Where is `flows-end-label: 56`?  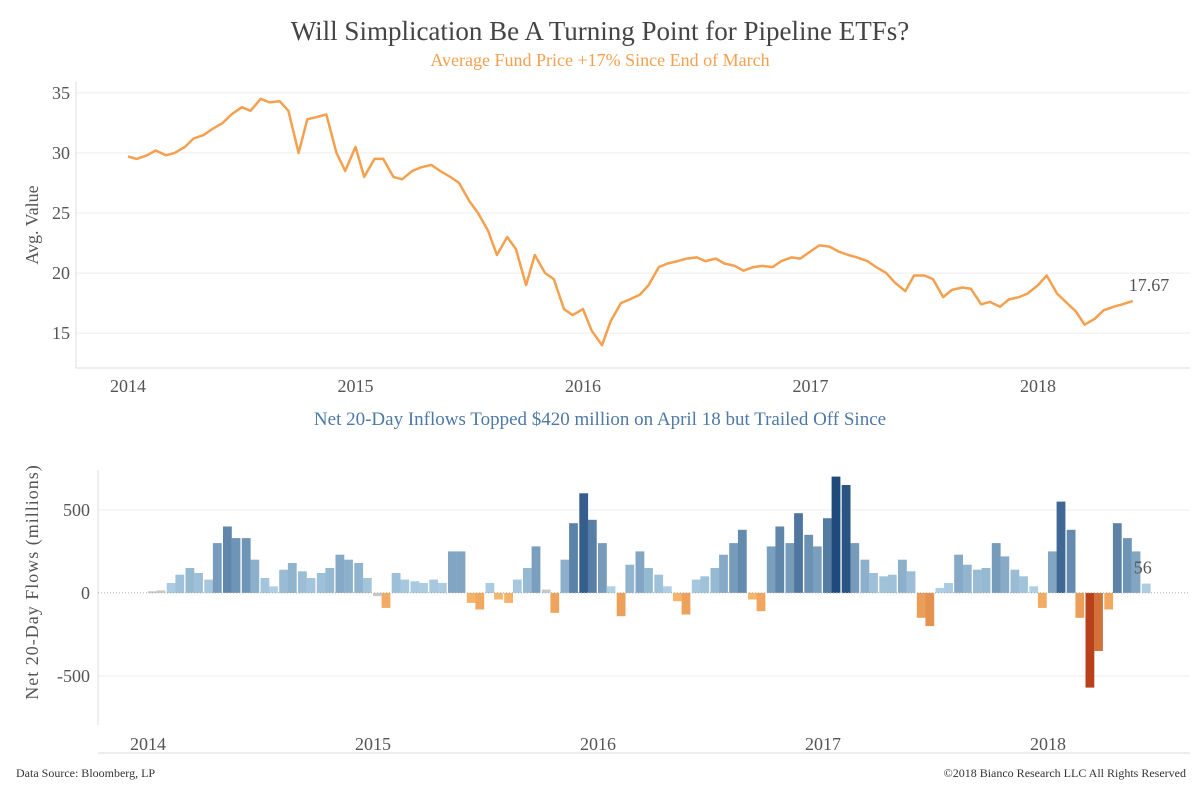 flows-end-label: 56 is located at coordinates (1143, 568).